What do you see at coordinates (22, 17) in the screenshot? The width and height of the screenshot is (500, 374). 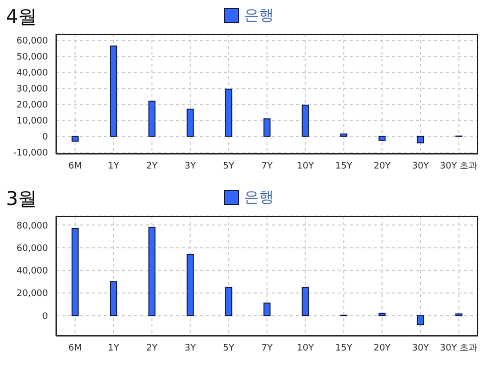 I see `chart-title: 4월` at bounding box center [22, 17].